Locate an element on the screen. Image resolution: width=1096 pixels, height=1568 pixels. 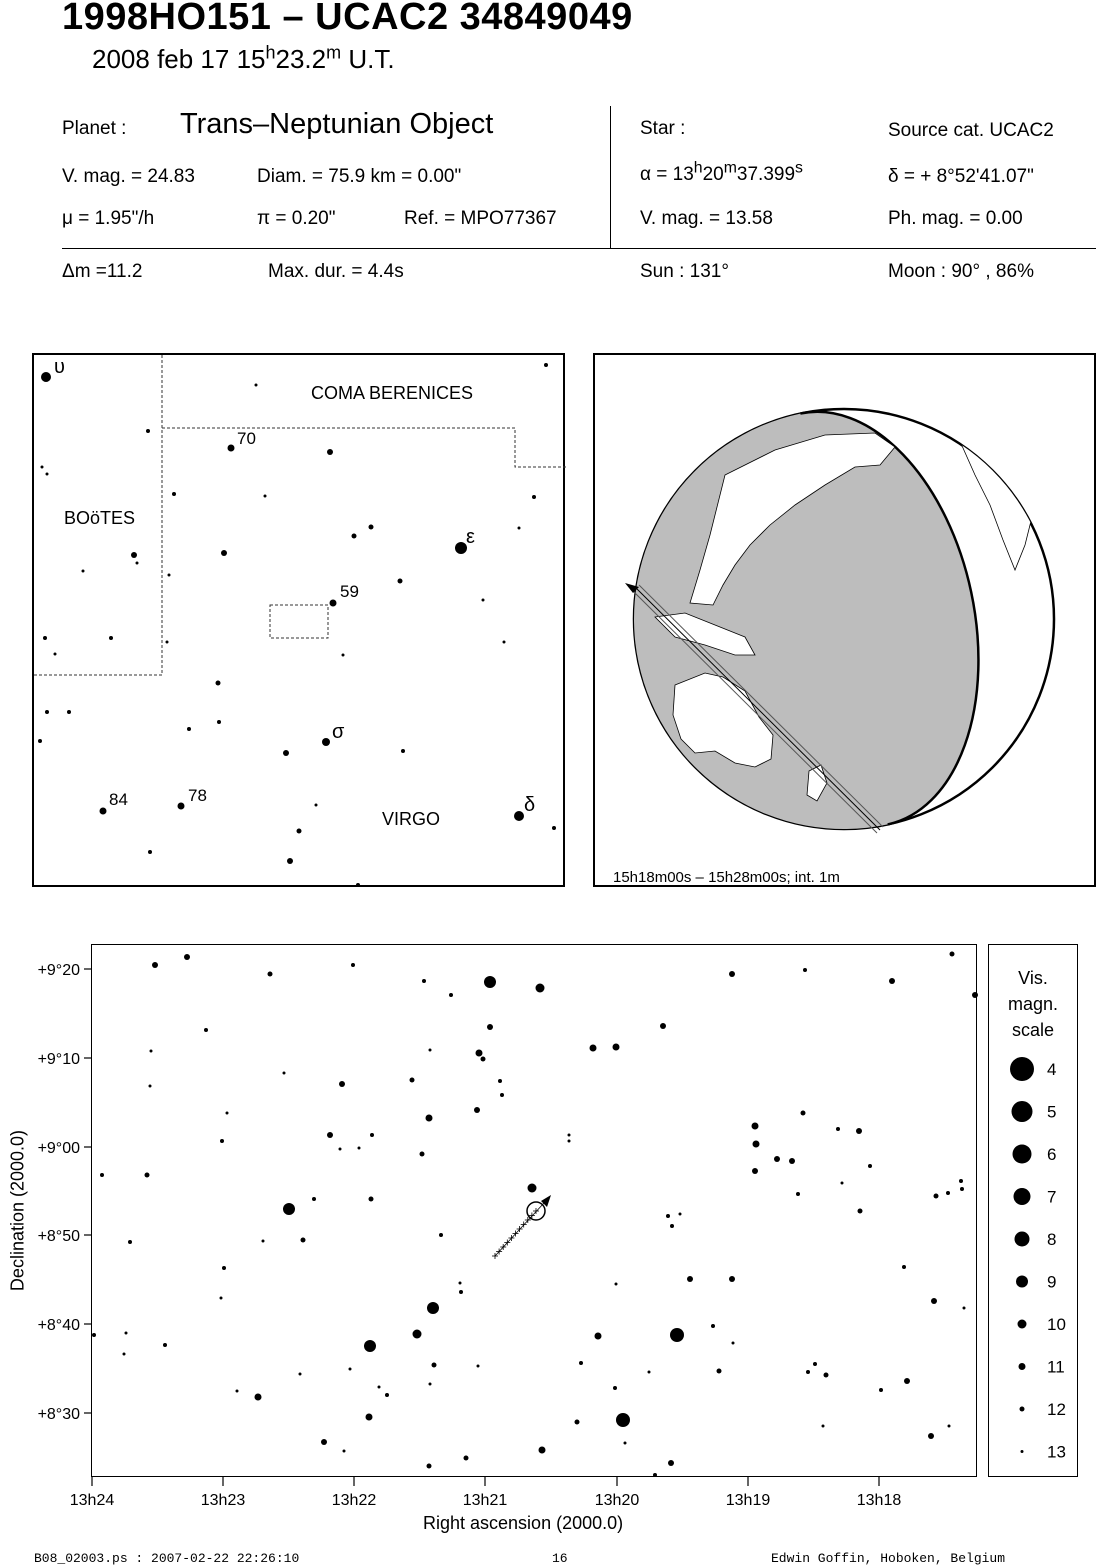
mag-scale-label: 4 is located at coordinates (1051, 1069).